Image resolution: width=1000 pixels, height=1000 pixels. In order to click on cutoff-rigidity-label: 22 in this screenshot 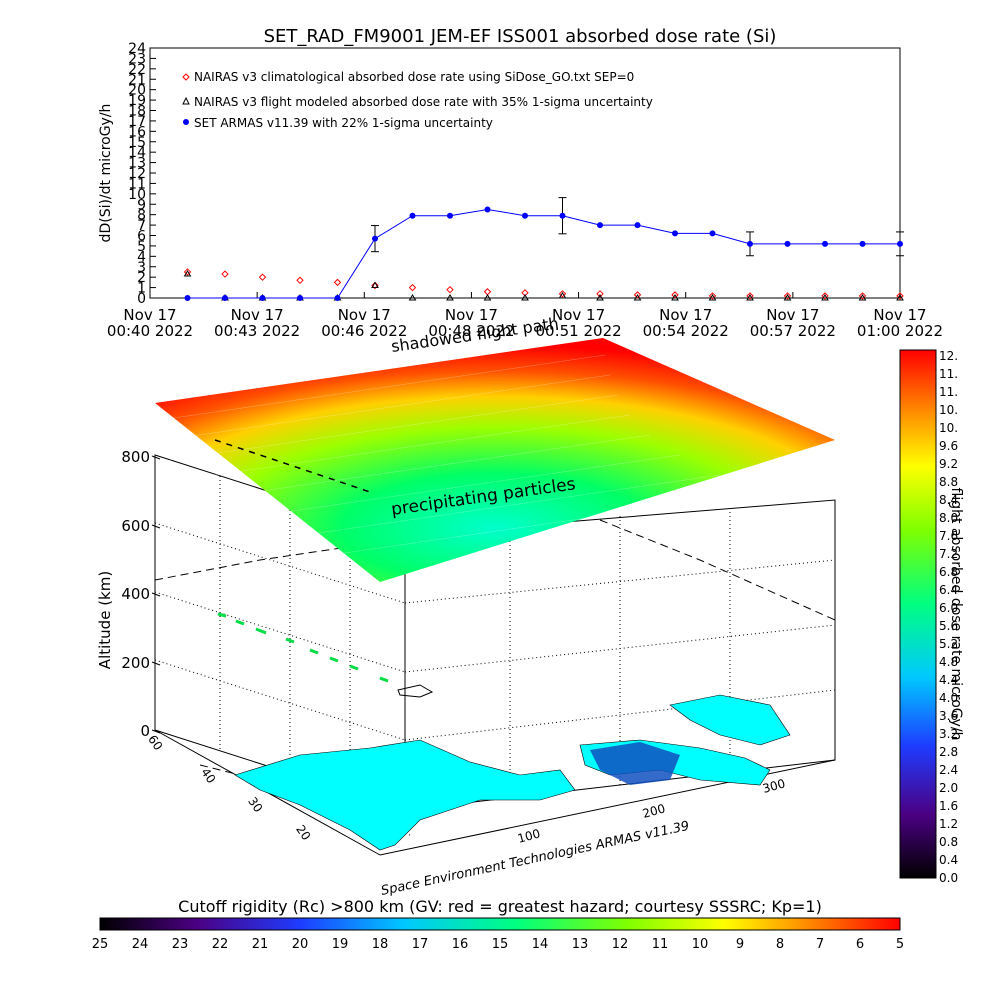, I will do `click(220, 944)`.